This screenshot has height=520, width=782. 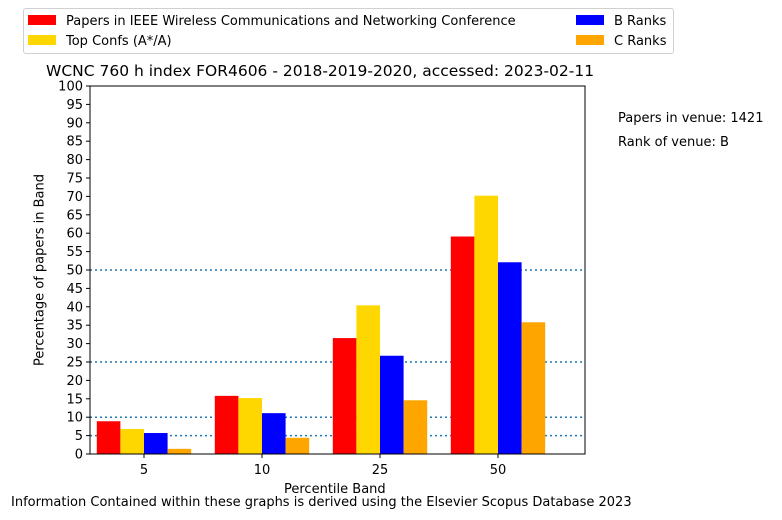 What do you see at coordinates (590, 20) in the screenshot?
I see `legend-swatch-b-ranks` at bounding box center [590, 20].